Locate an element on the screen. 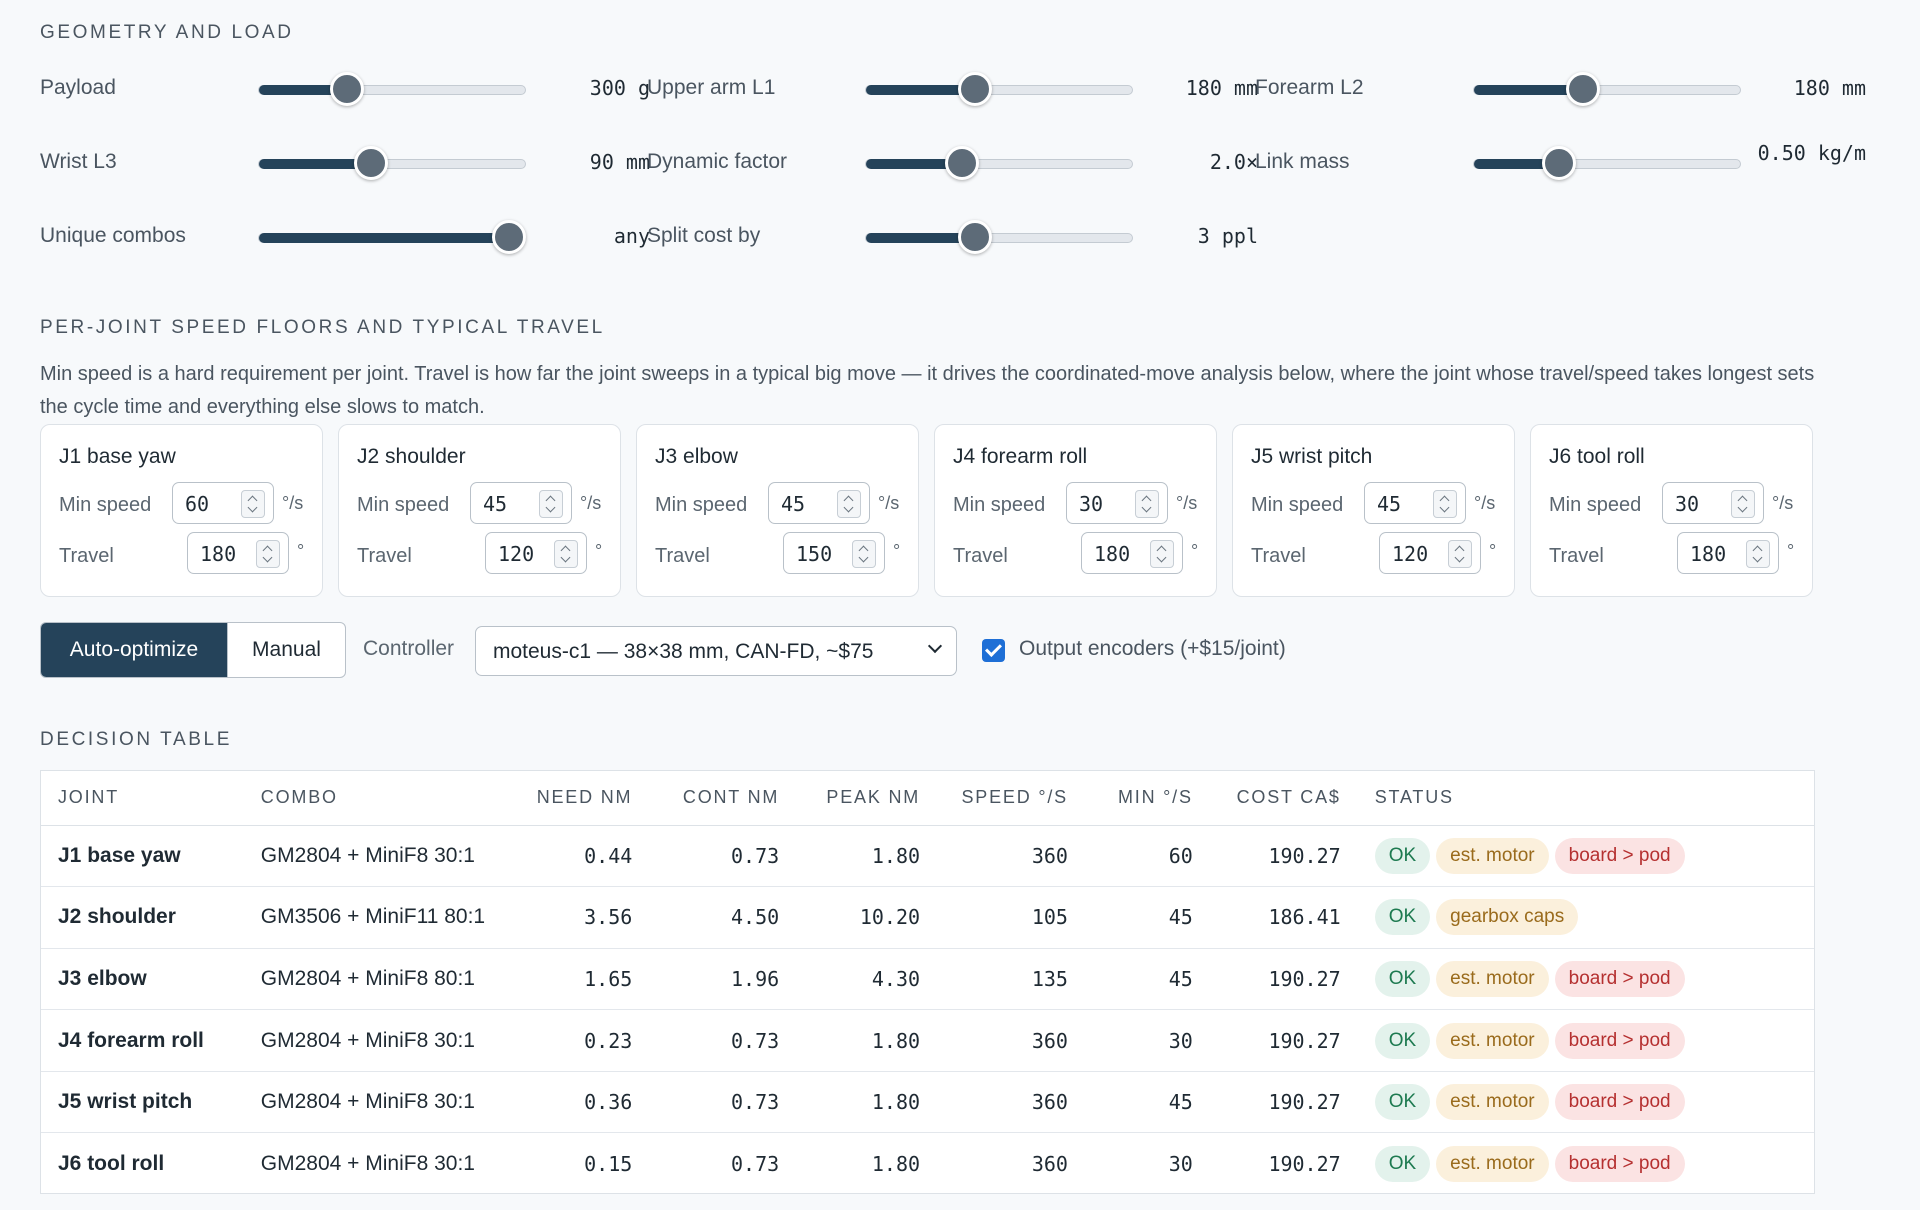 This screenshot has width=1920, height=1210. unique-combos-slider is located at coordinates (392, 237).